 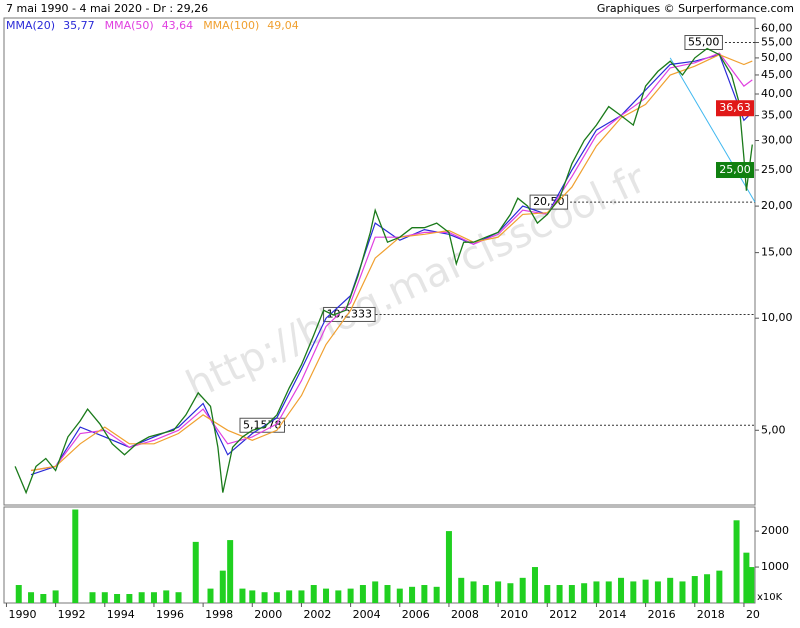 I want to click on price-marker-label: 36,63, so click(x=735, y=107).